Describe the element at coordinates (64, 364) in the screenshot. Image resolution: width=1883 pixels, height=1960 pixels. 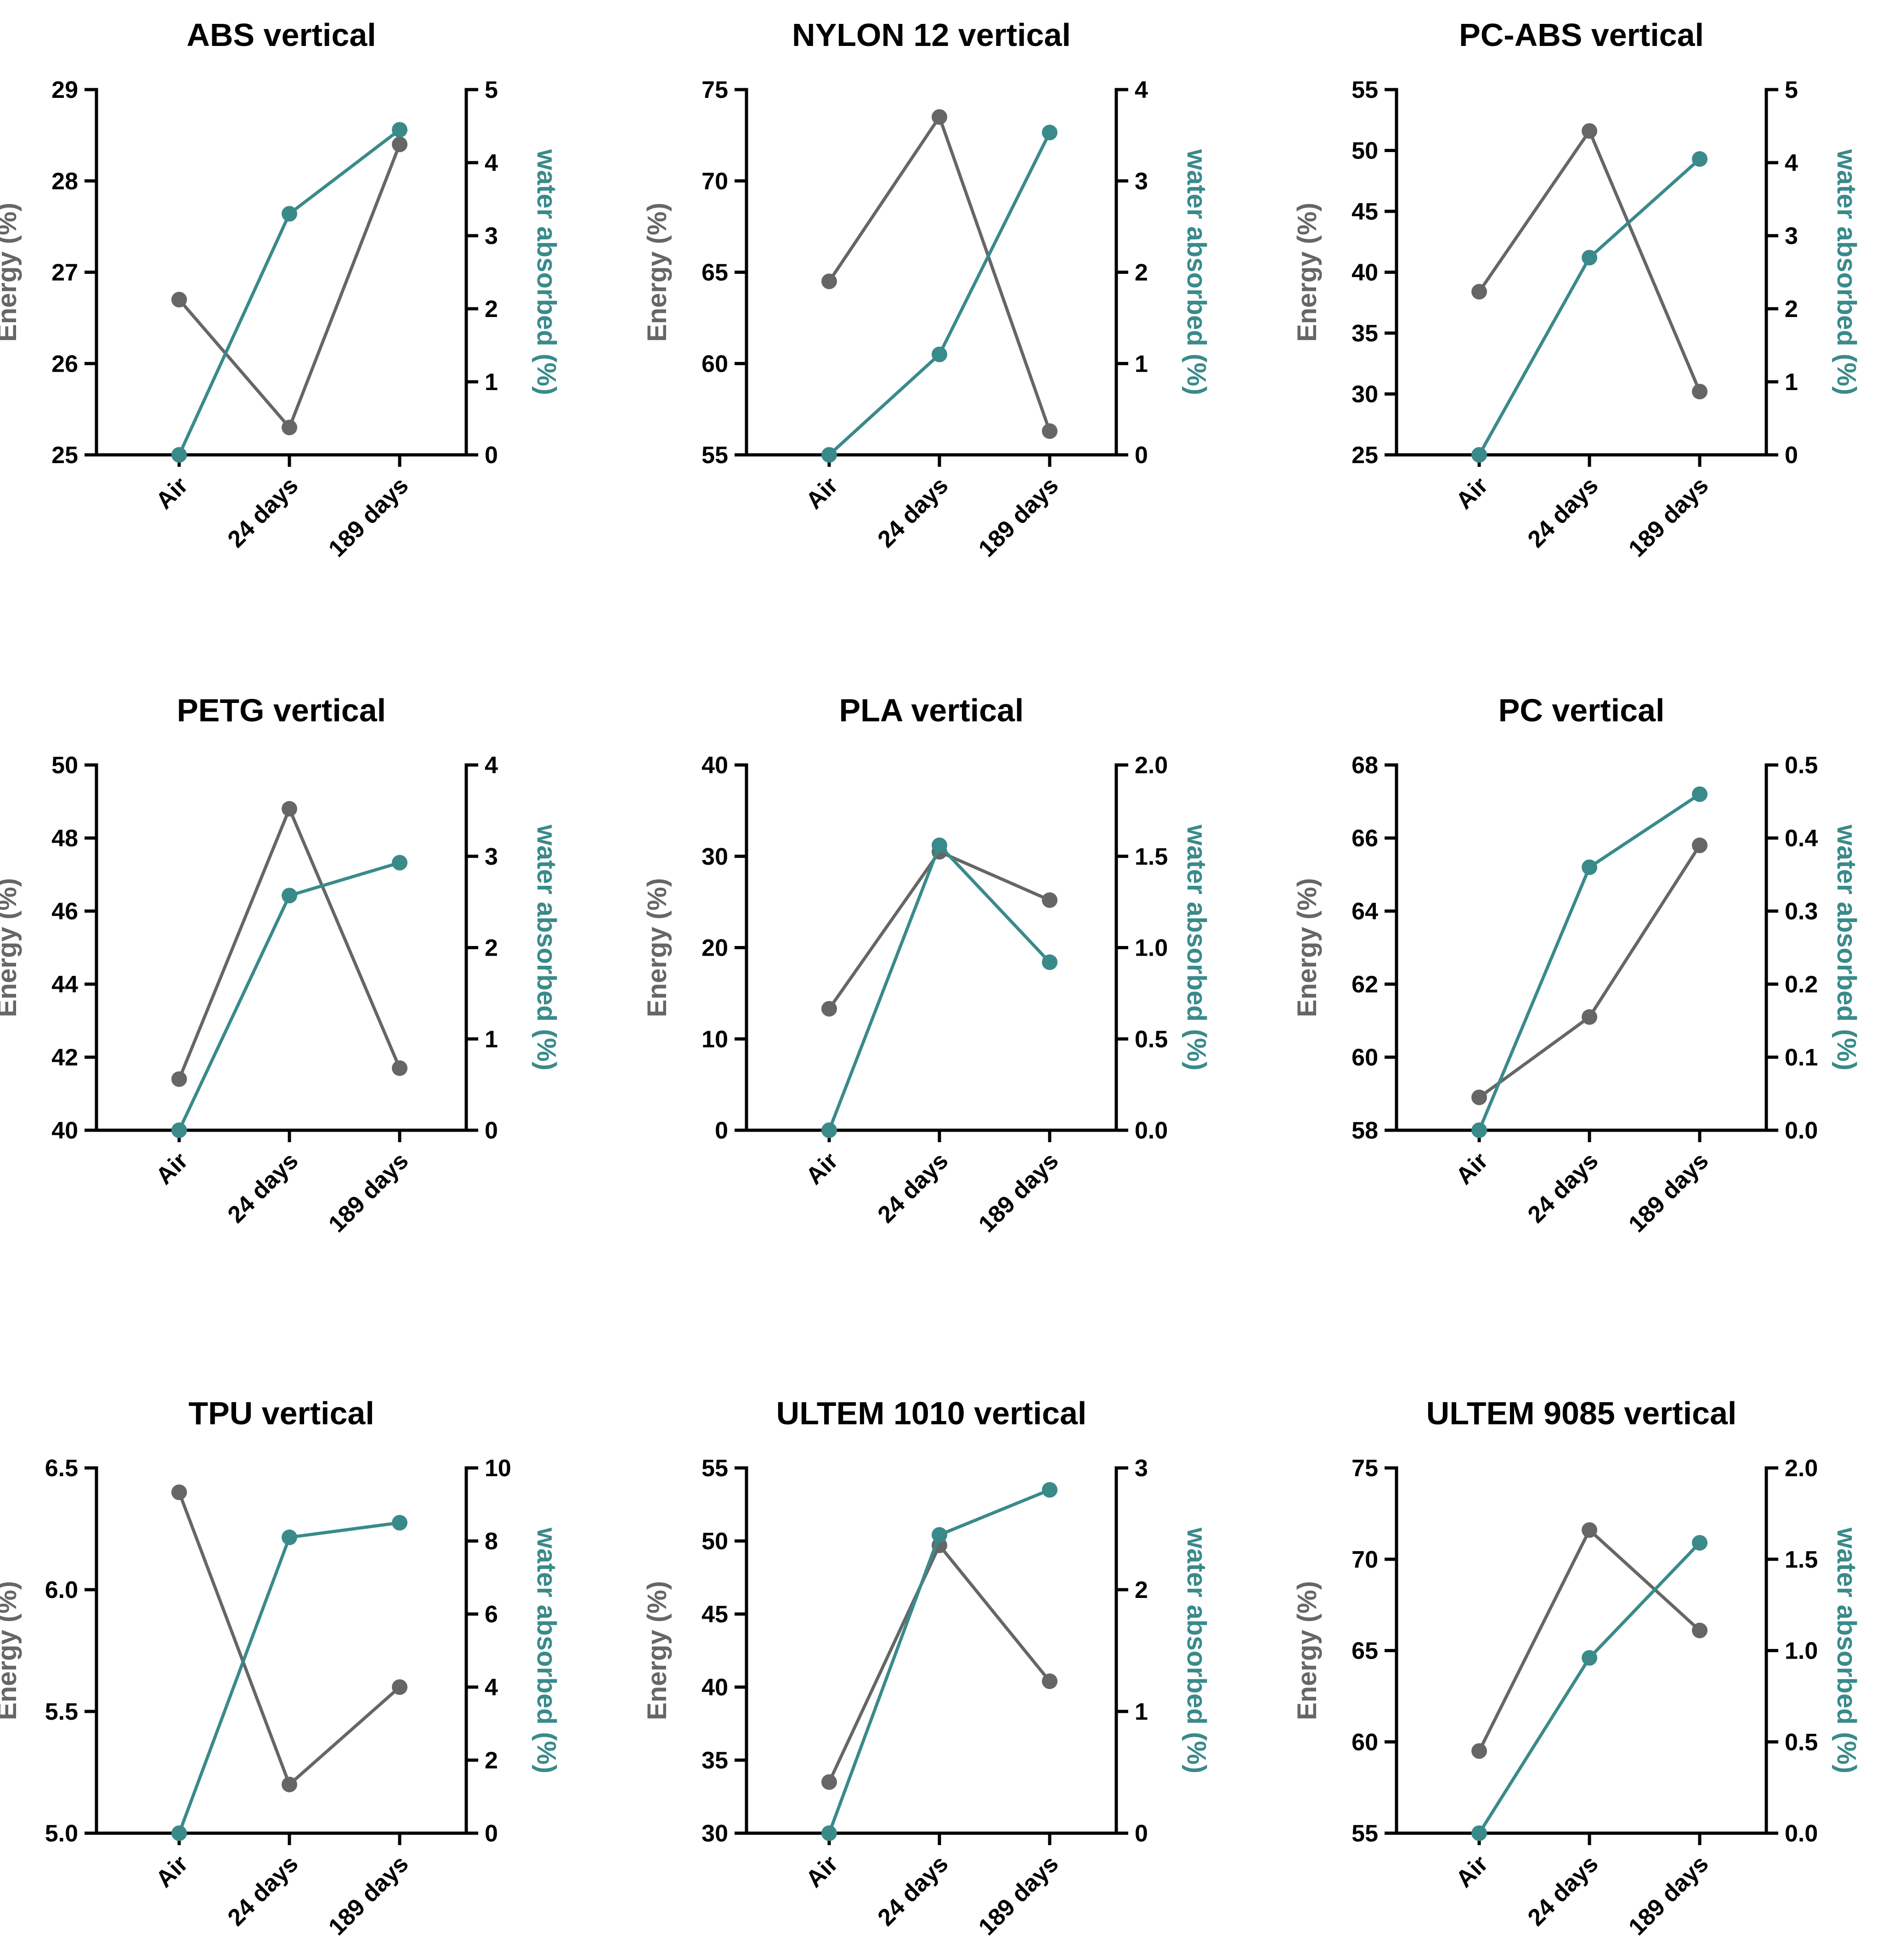
I see `left-tick-label: 26` at that location.